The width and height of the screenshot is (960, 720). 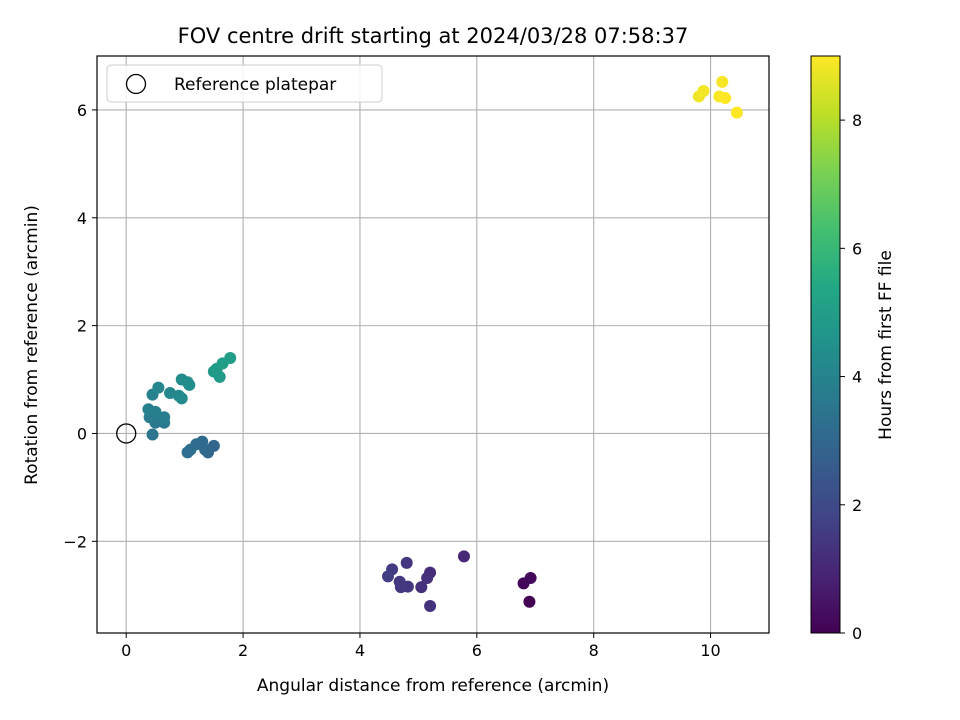 I want to click on y-tick-label: 4, so click(x=82, y=218).